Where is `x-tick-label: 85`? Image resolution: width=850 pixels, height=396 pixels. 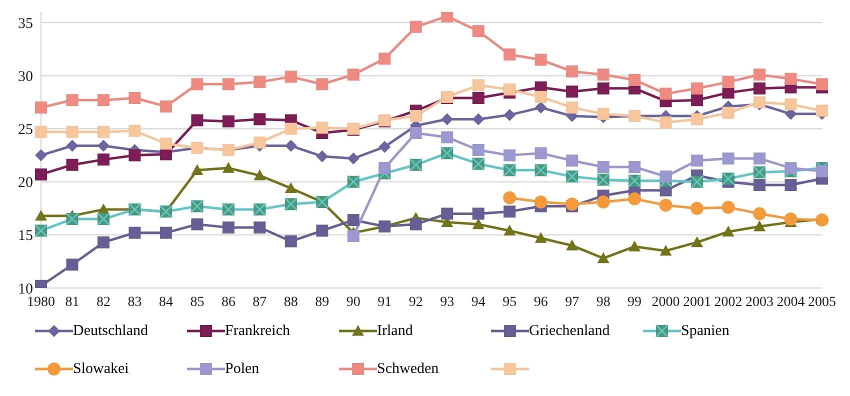
x-tick-label: 85 is located at coordinates (197, 302).